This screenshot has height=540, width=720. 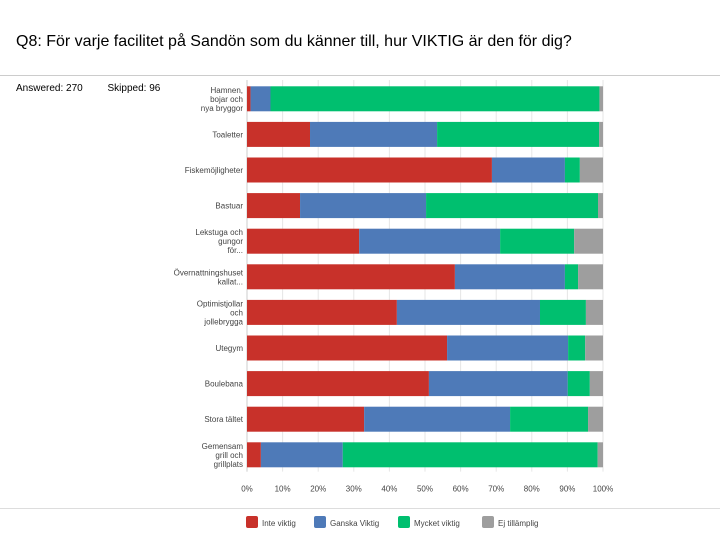 I want to click on response-stats: Answered: 270 Skipped: 96, so click(x=99, y=88).